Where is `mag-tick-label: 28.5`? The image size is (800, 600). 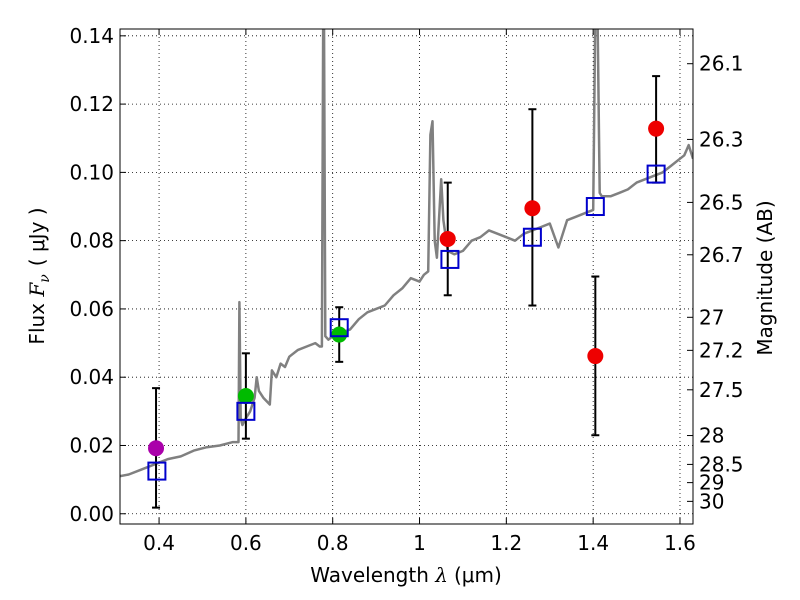 mag-tick-label: 28.5 is located at coordinates (721, 464).